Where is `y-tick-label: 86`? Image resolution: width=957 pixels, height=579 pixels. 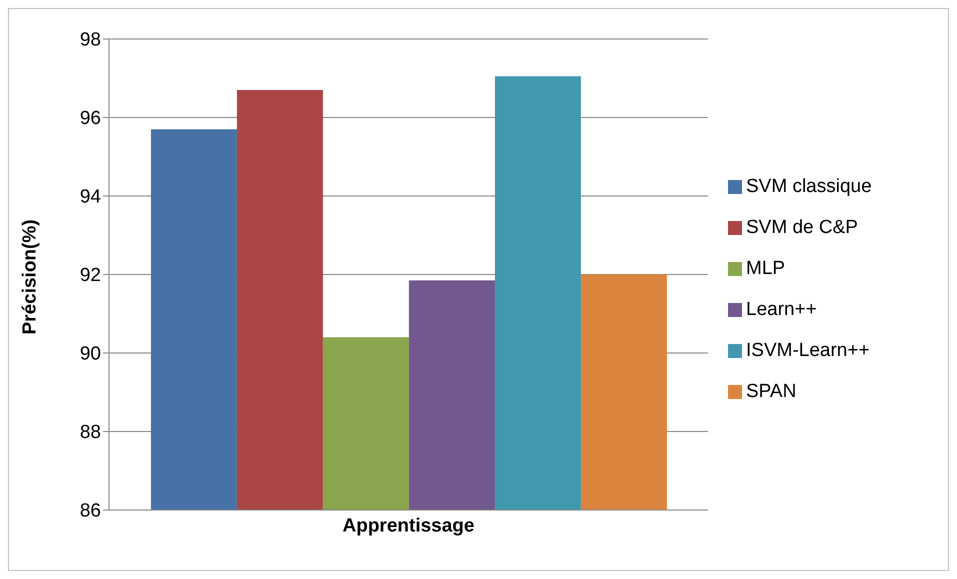
y-tick-label: 86 is located at coordinates (90, 511).